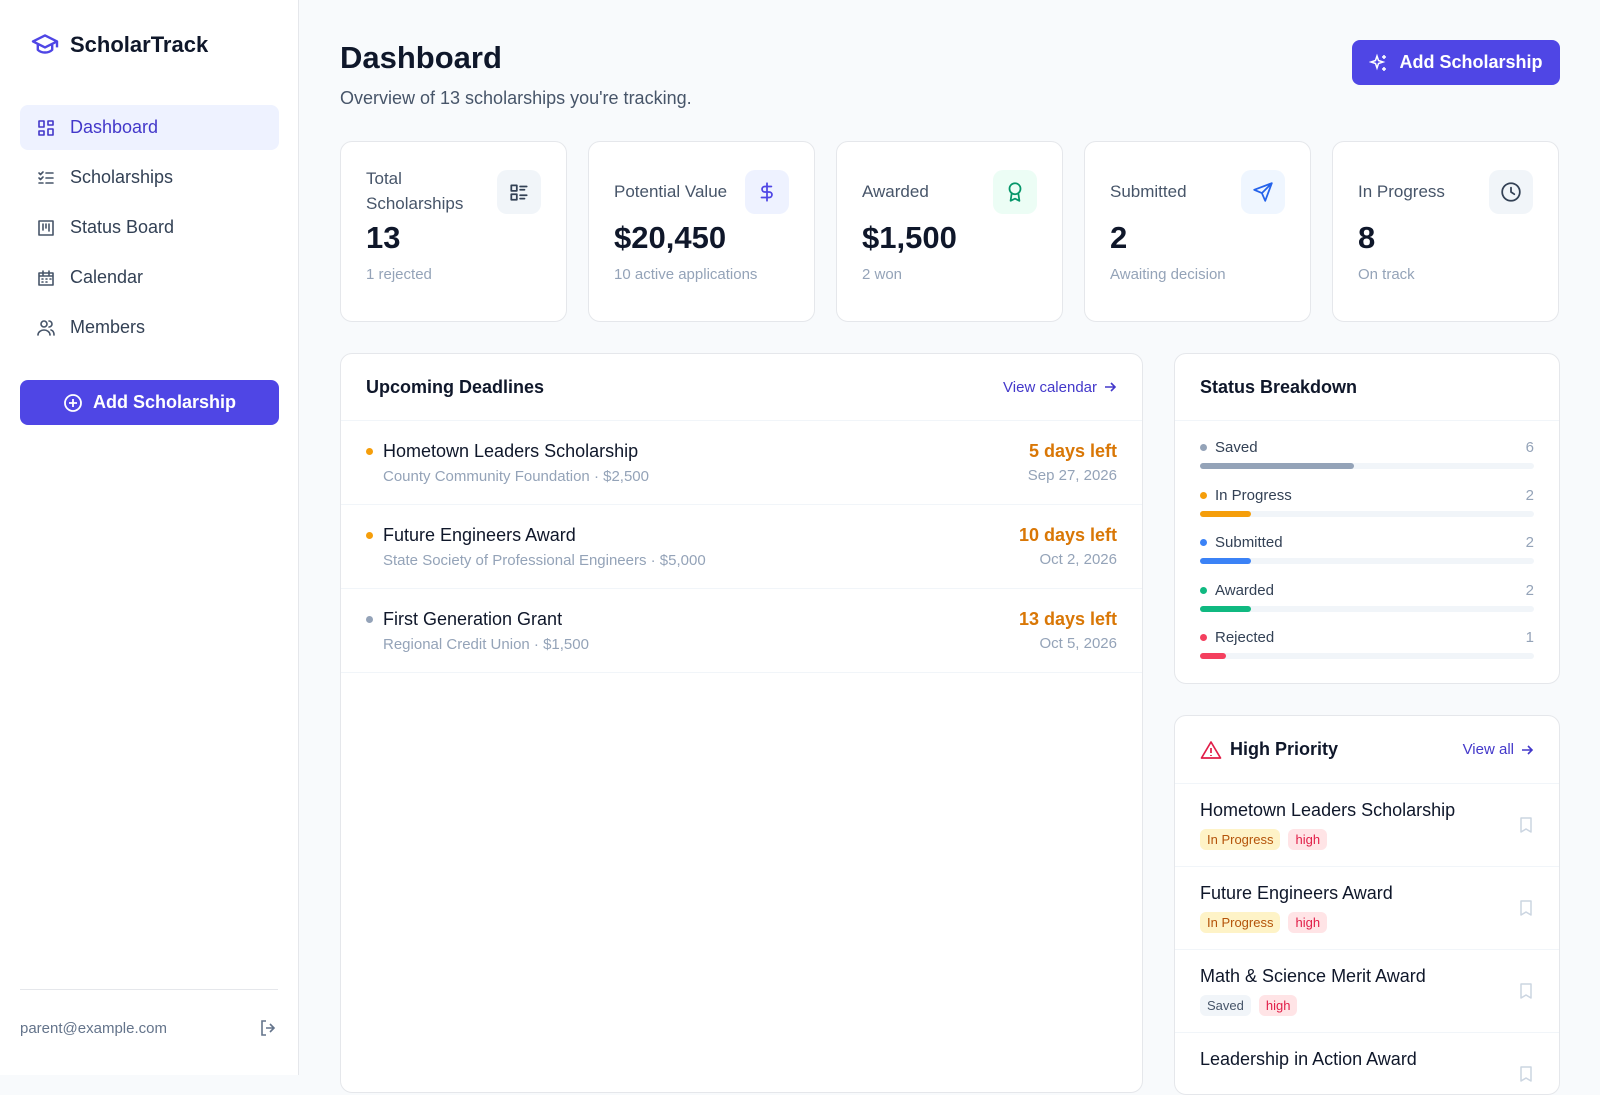 The width and height of the screenshot is (1600, 1095). What do you see at coordinates (421, 57) in the screenshot?
I see `page-title: Dashboard` at bounding box center [421, 57].